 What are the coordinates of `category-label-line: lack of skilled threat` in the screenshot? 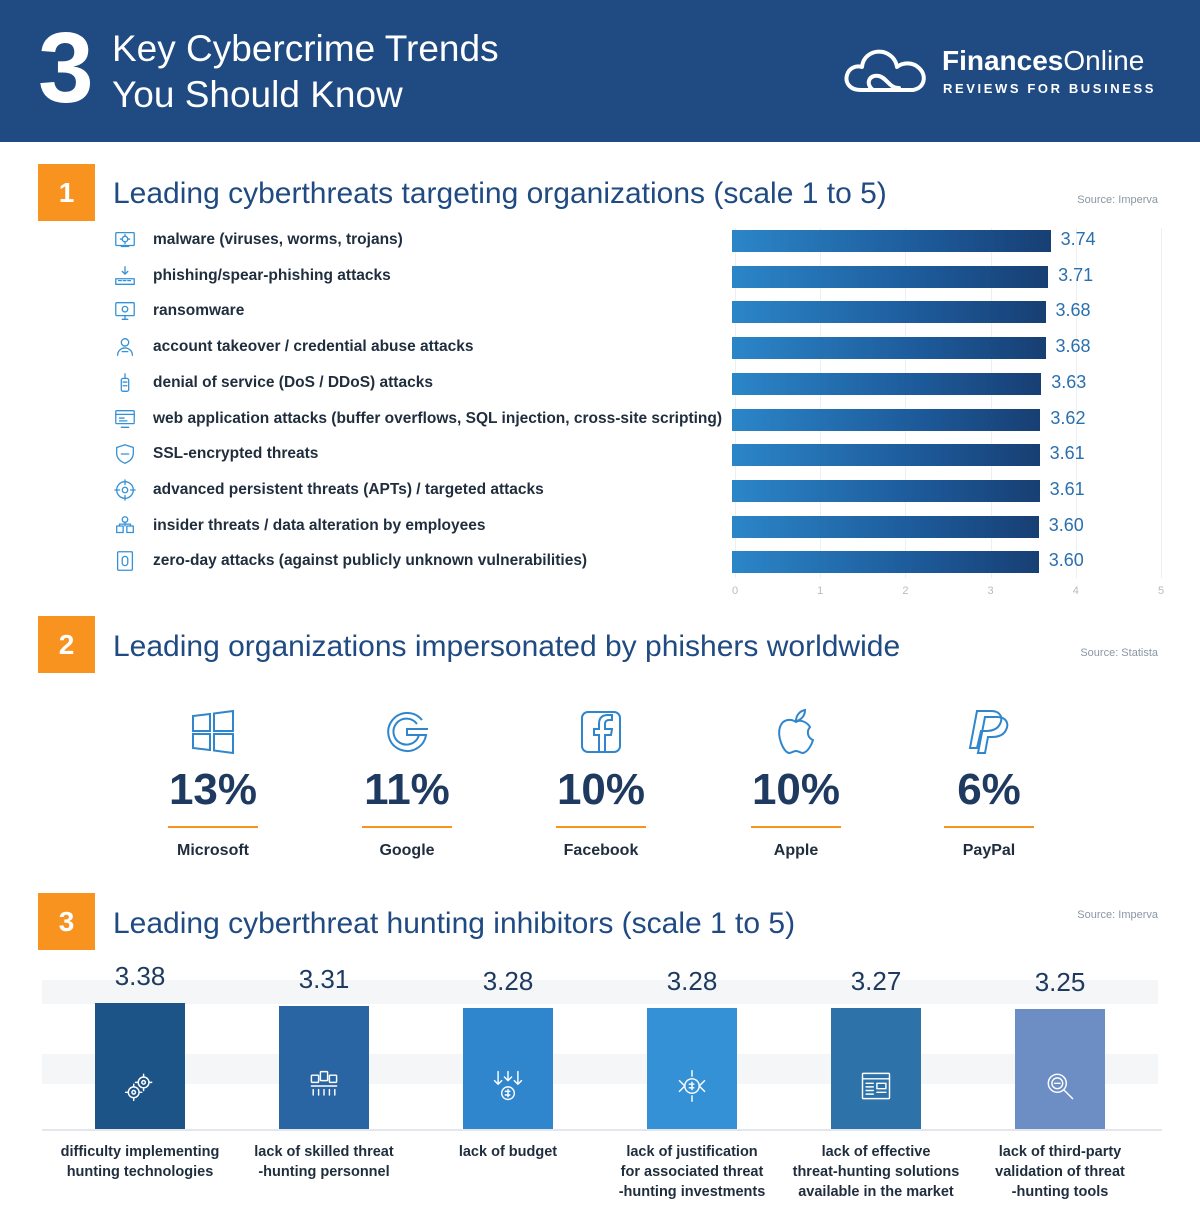 It's located at (324, 1152).